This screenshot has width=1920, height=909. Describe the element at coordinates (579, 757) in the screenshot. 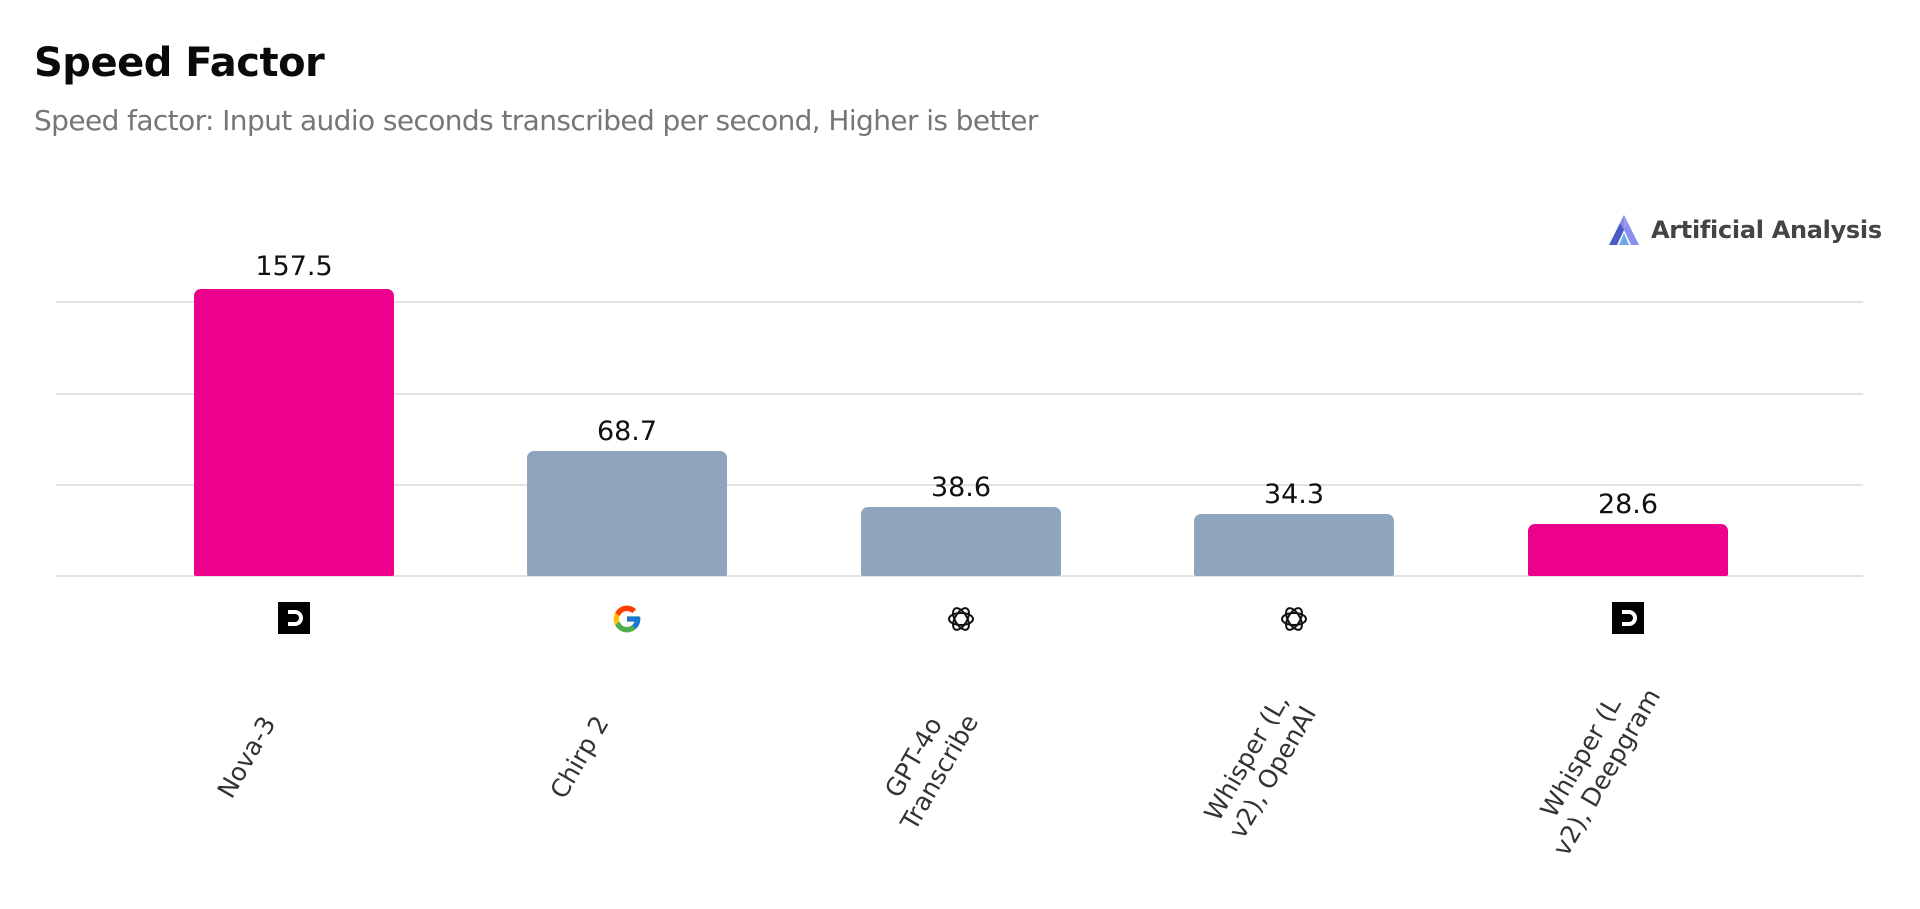

I see `x-axis-label: Chirp 2` at that location.